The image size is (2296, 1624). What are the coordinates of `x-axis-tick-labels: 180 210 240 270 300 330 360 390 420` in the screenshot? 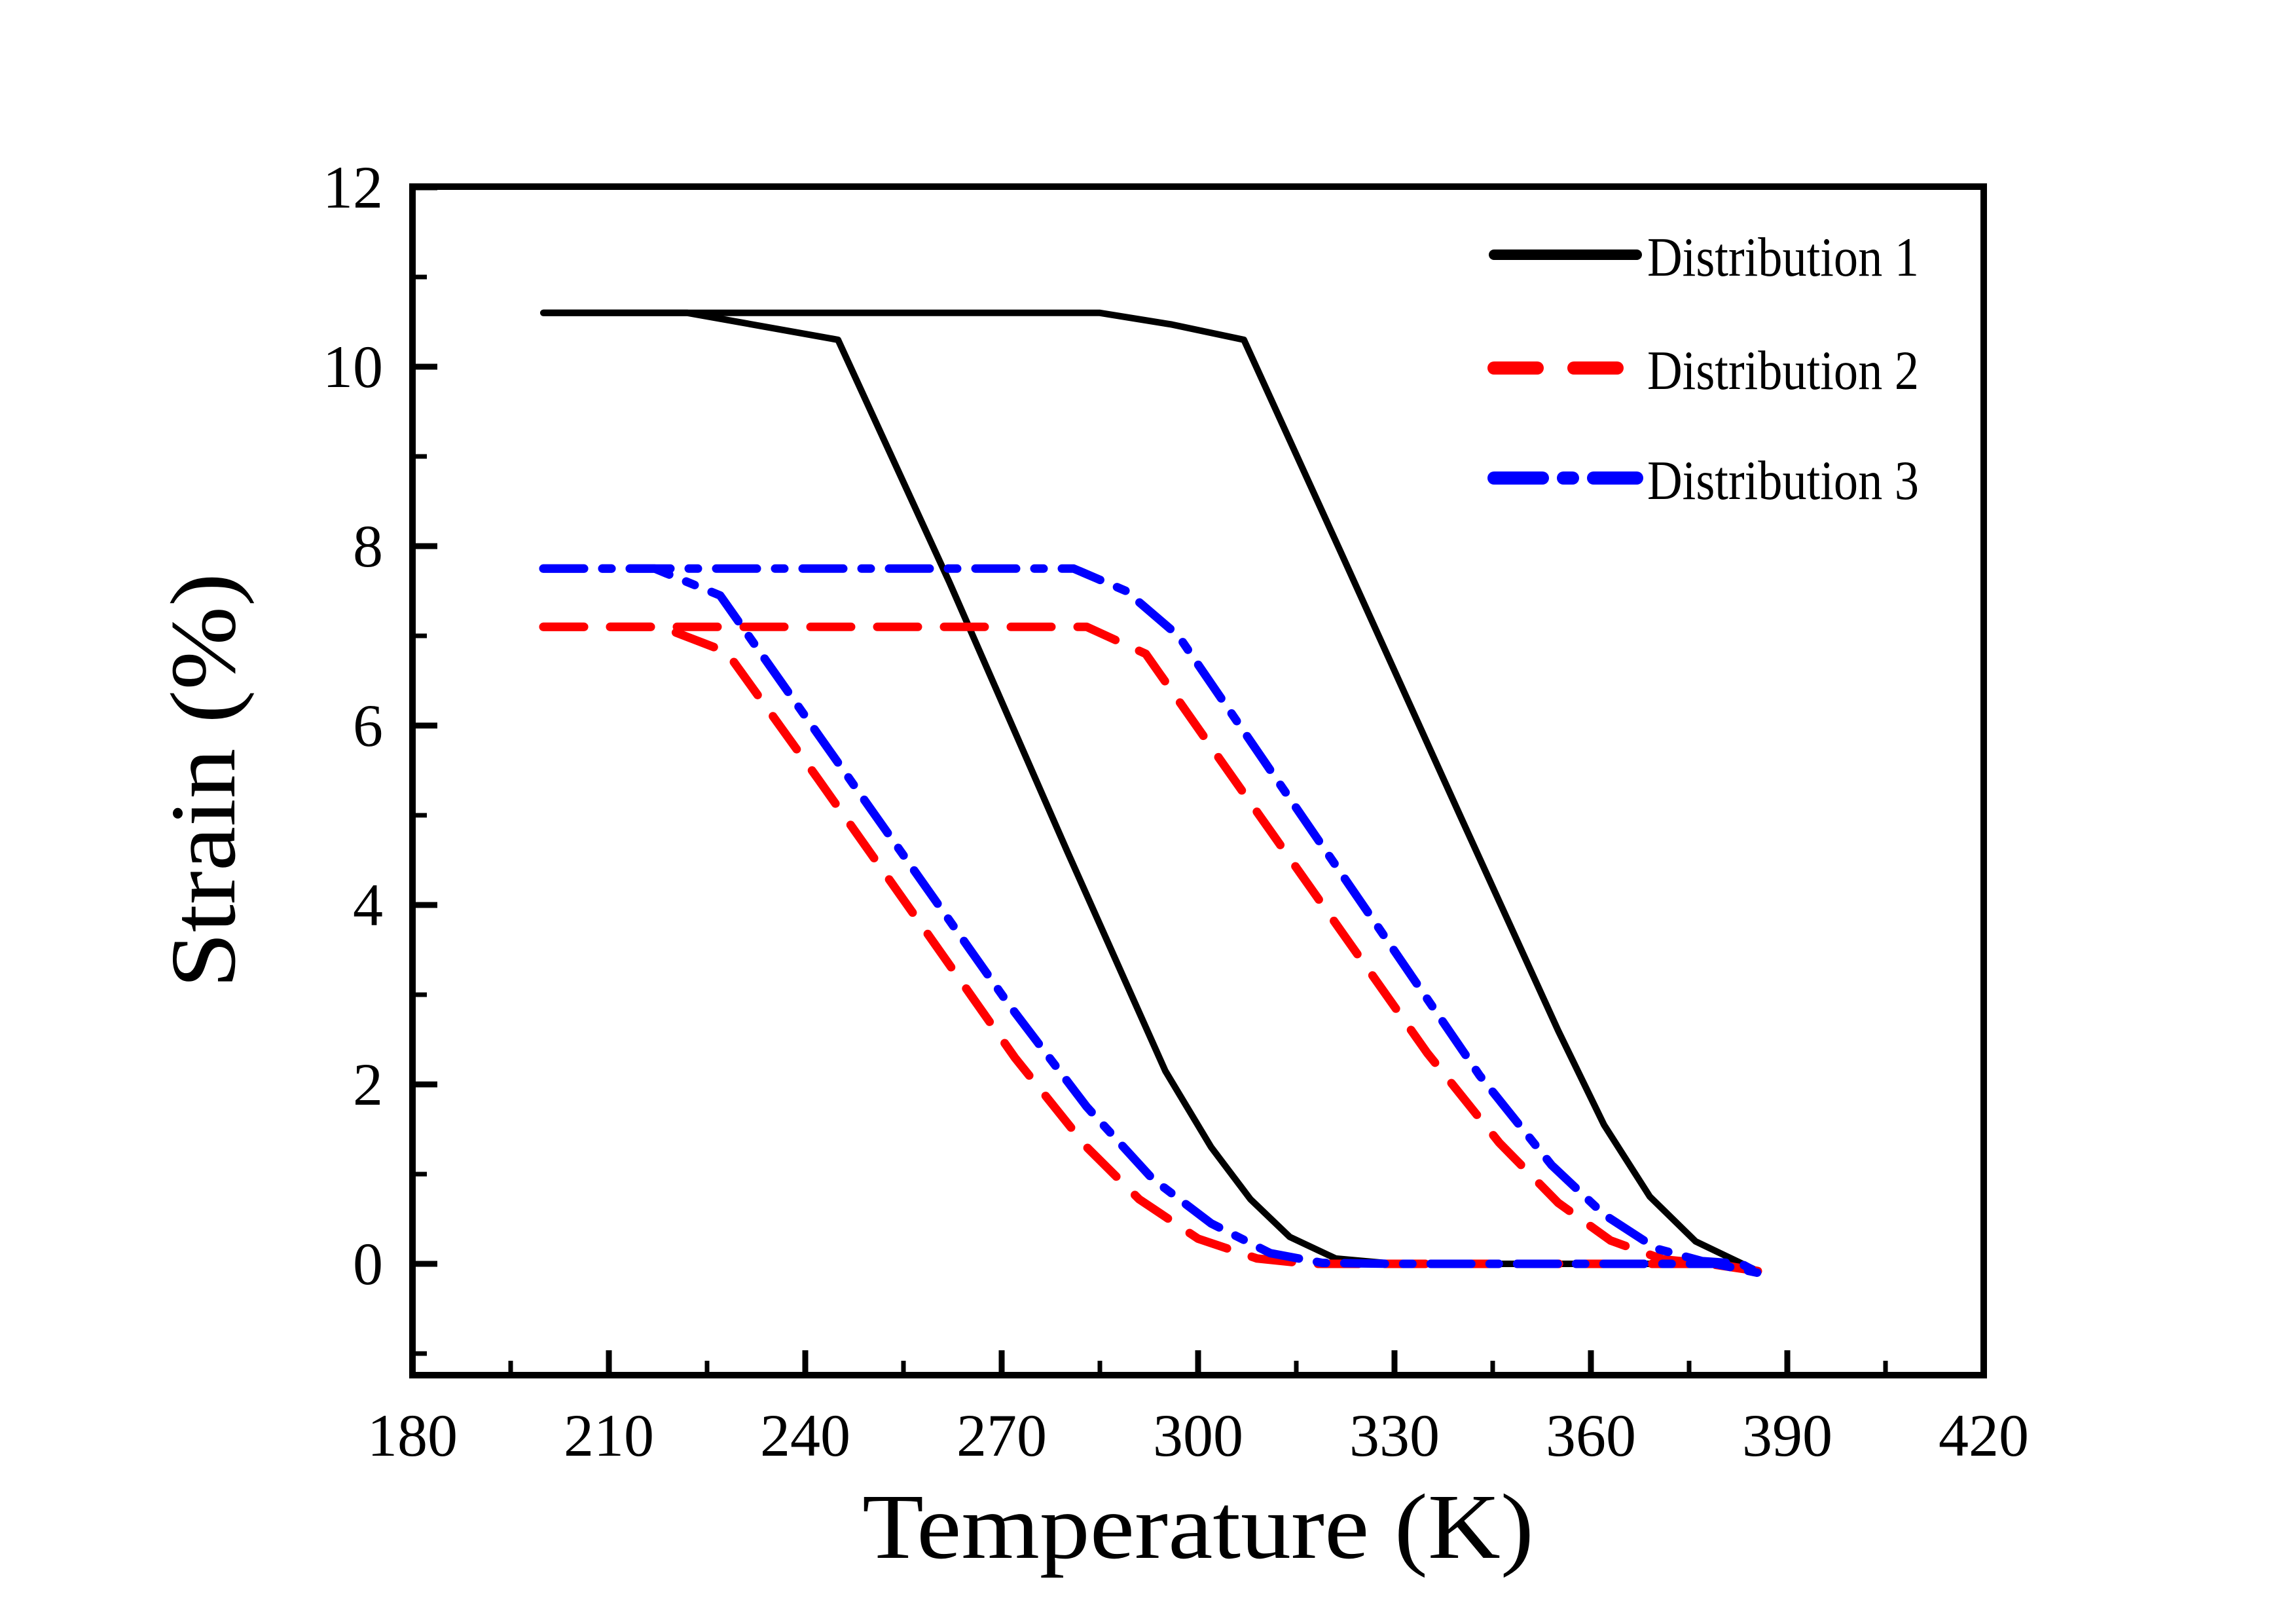 It's located at (1198, 1435).